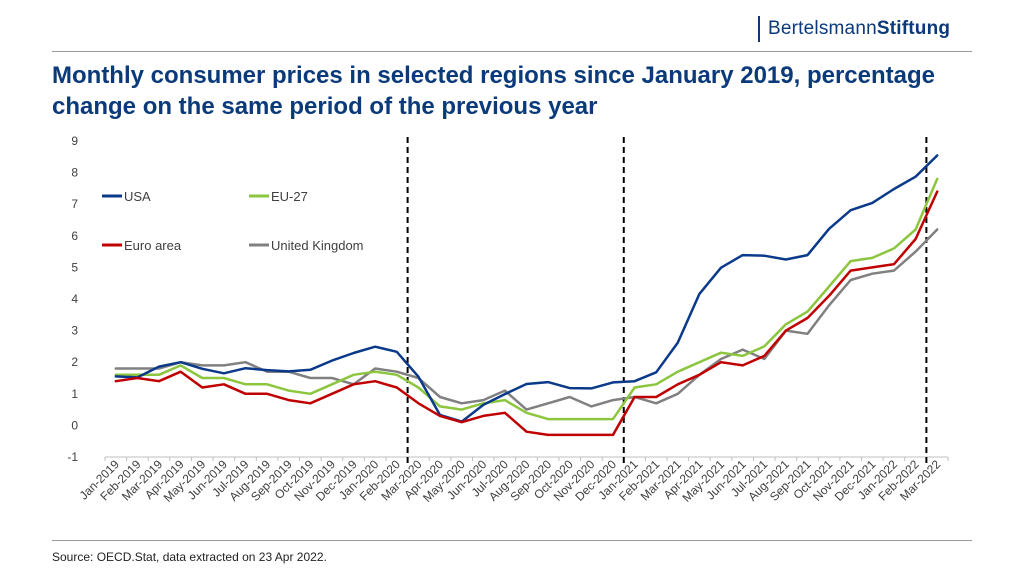 This screenshot has height=576, width=1024. I want to click on y-tick-label: 5, so click(74, 267).